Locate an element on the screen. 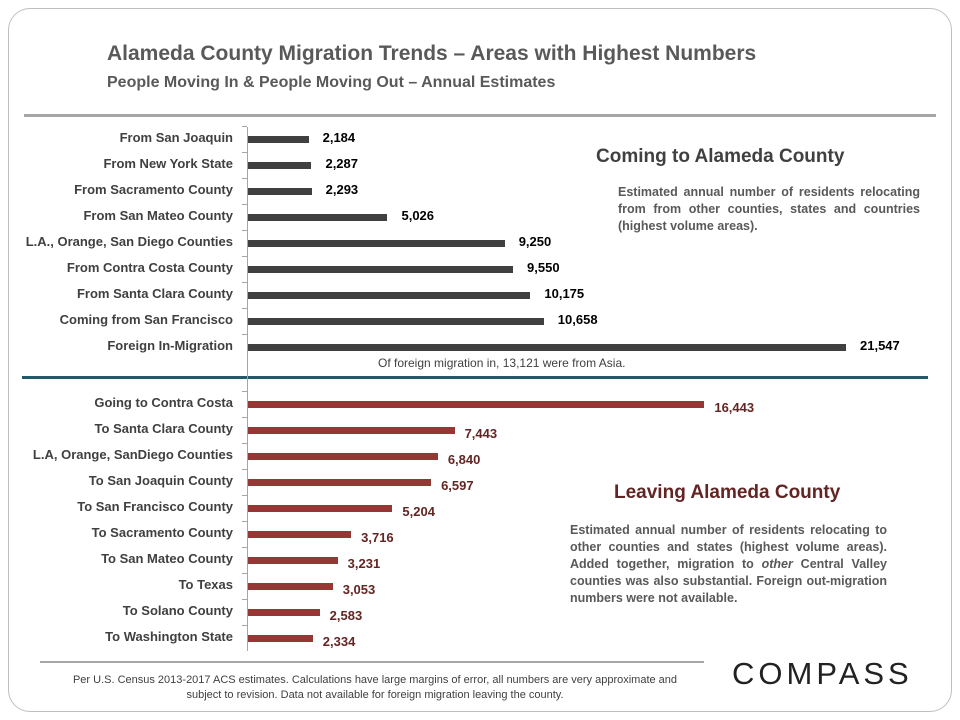 The height and width of the screenshot is (720, 960). category-label: From Santa Clara County is located at coordinates (154, 293).